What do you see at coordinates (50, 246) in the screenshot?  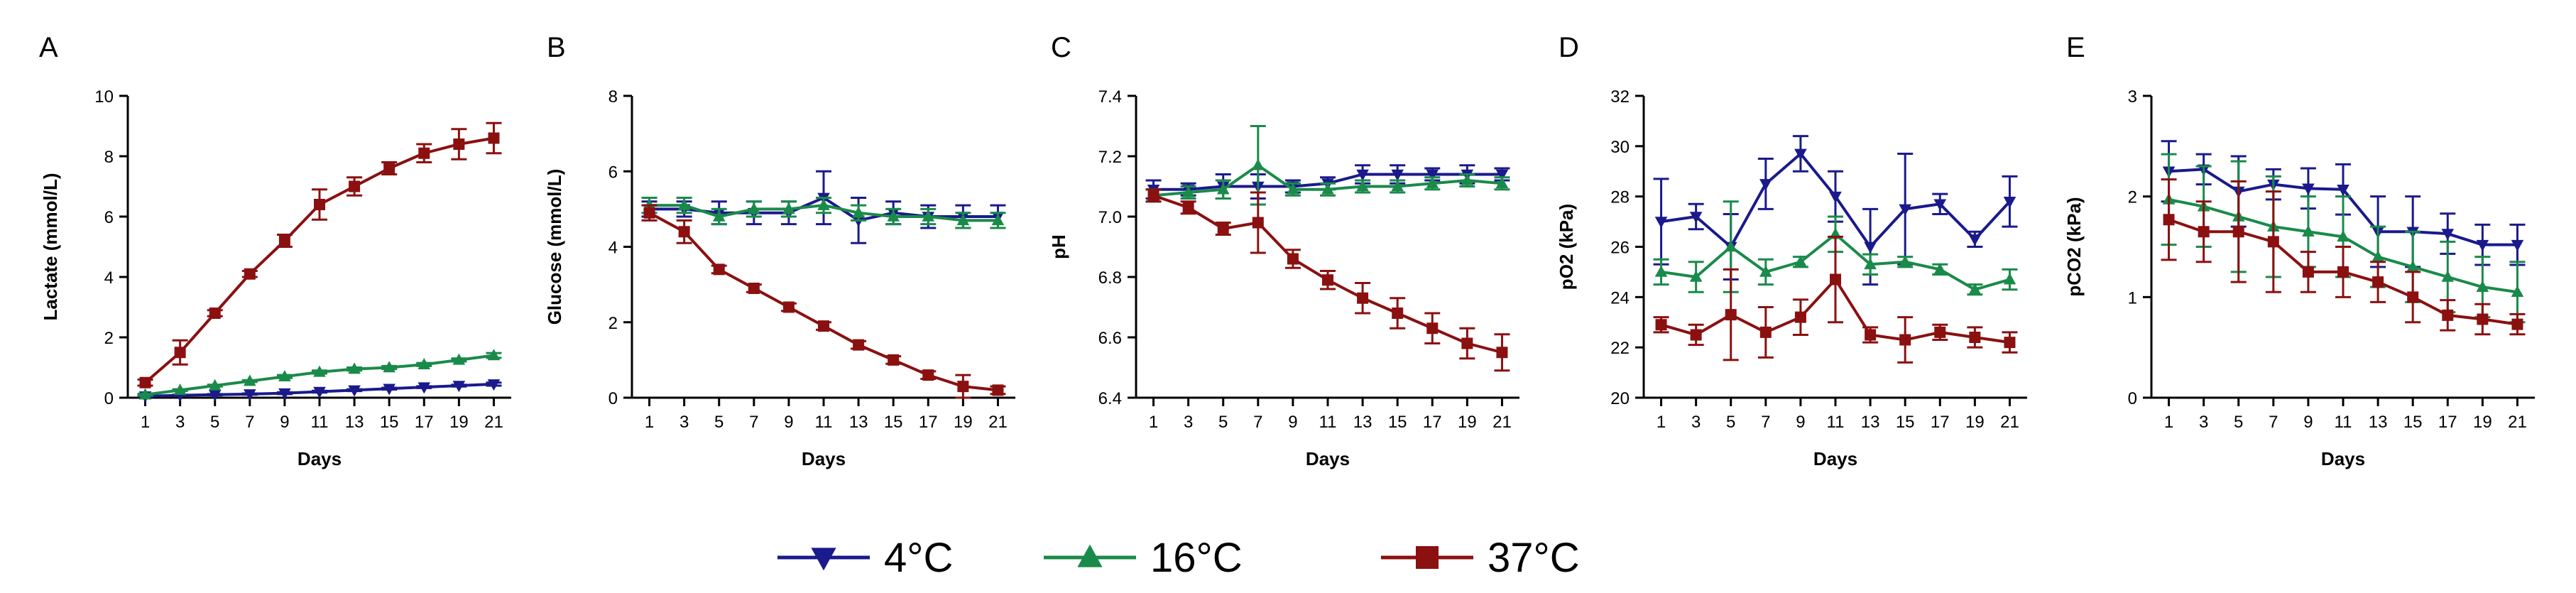 I see `y-axis-title-a: Lactate (mmol/L)` at bounding box center [50, 246].